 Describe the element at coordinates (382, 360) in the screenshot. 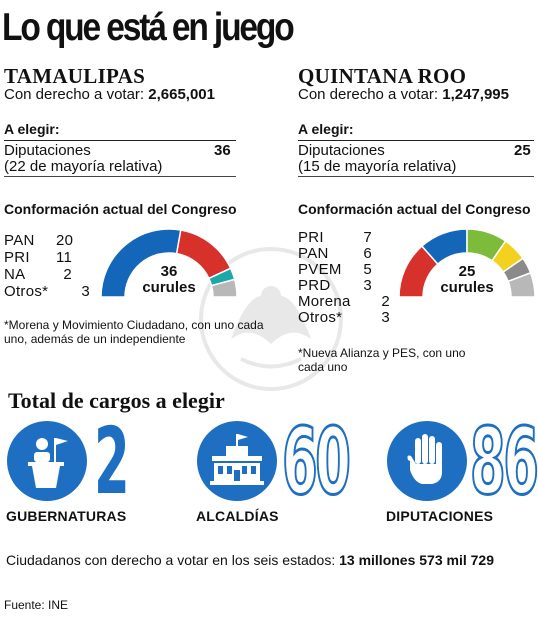

I see `footnote: *Nueva Alianza y PES, con uno cada uno` at that location.